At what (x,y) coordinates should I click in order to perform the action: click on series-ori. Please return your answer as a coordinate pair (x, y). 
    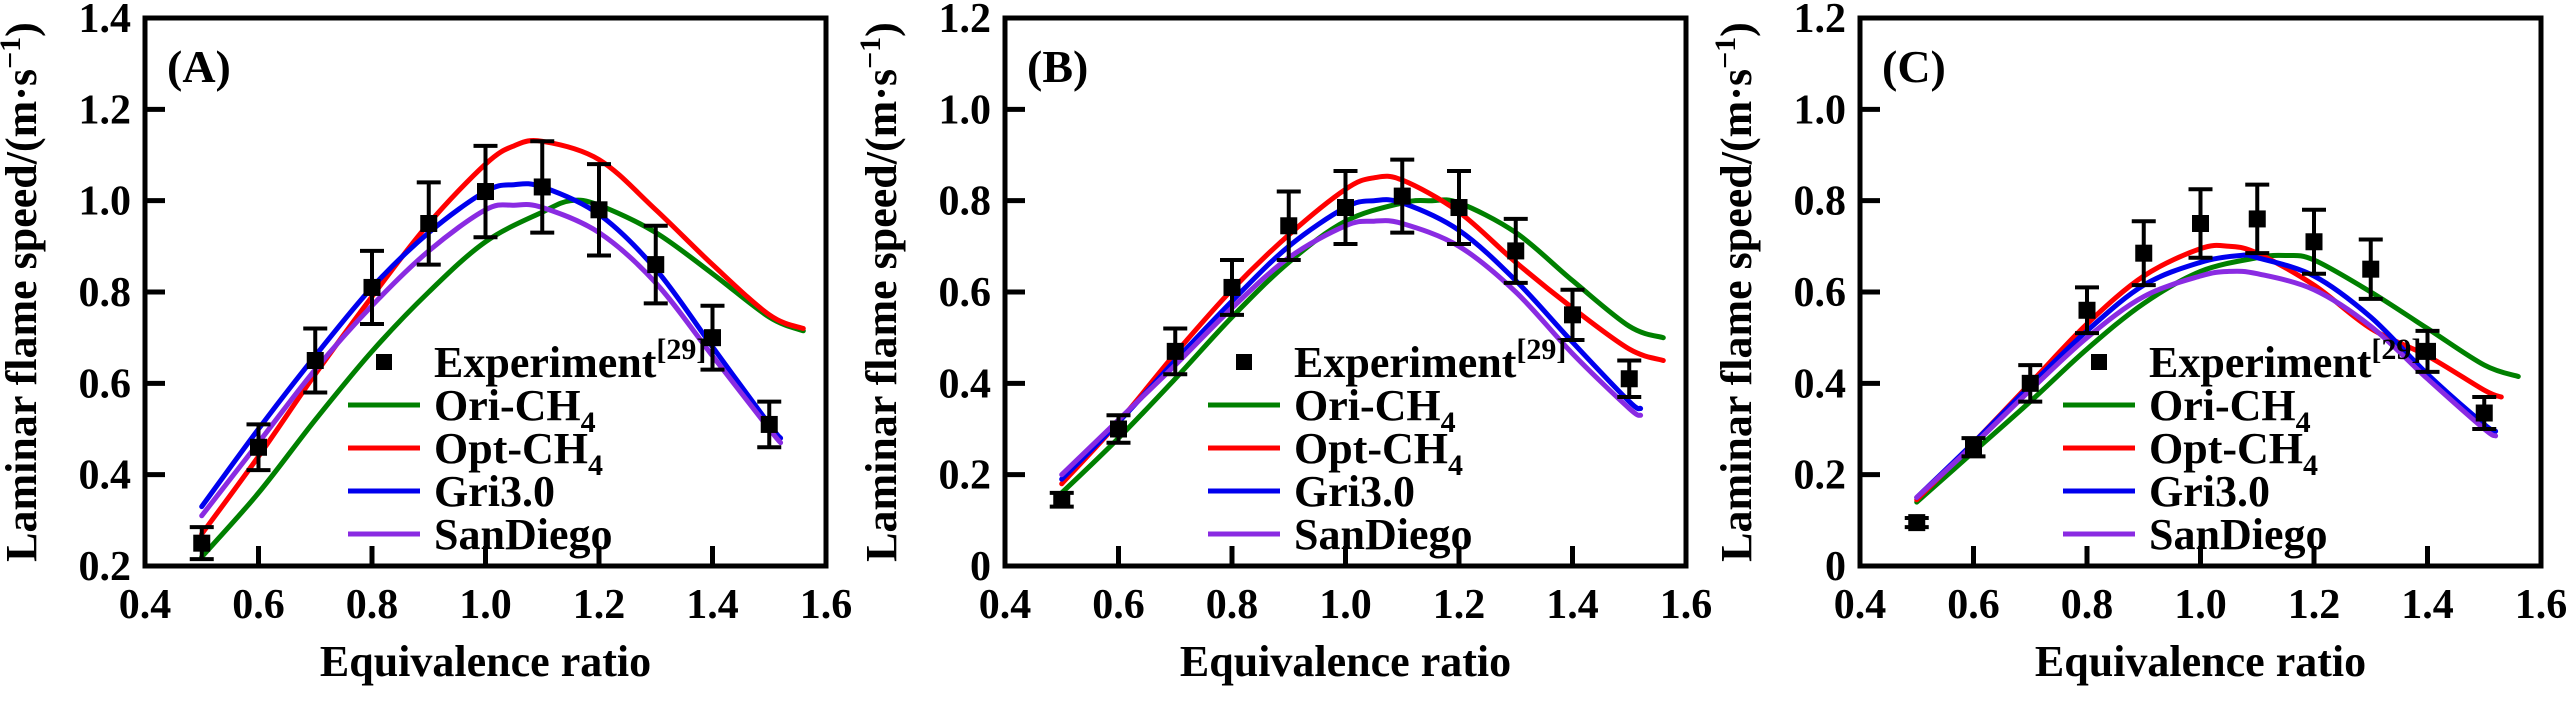
    Looking at the image, I should click on (502, 378).